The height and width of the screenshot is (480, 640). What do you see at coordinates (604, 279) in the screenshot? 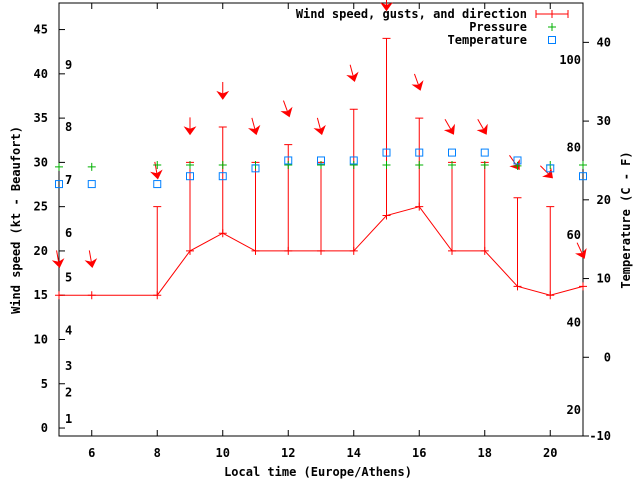
I see `y2-tick-label: 10` at bounding box center [604, 279].